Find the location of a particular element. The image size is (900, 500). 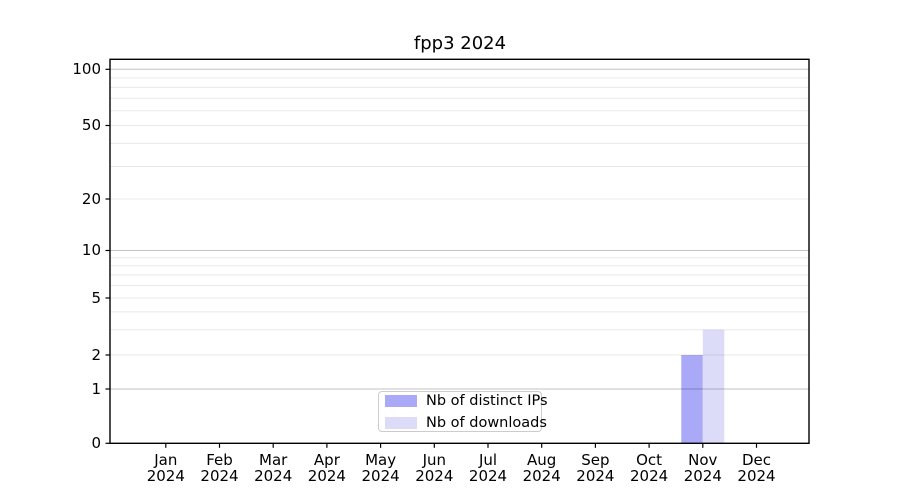

y-tick-label: 1 is located at coordinates (96, 388).